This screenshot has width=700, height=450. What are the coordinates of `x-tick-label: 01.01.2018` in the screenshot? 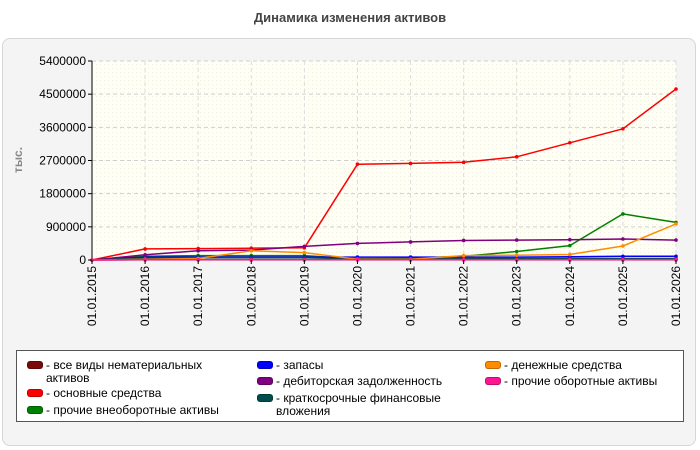 It's located at (251, 296).